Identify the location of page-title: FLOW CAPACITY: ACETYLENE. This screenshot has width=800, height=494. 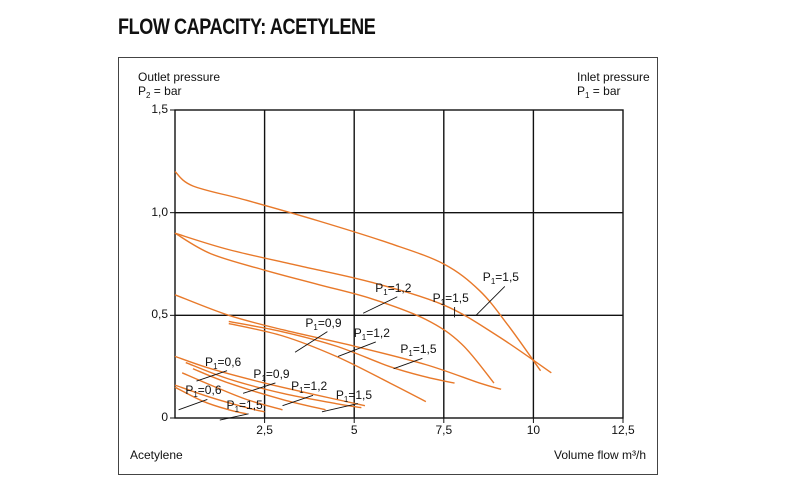
(247, 26).